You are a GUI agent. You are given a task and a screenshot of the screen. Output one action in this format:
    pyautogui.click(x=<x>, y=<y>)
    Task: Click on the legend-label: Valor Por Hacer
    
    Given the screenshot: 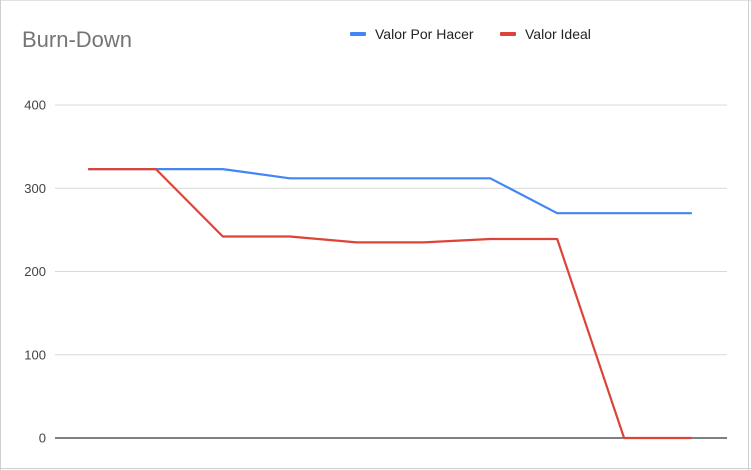 What is the action you would take?
    pyautogui.click(x=424, y=34)
    